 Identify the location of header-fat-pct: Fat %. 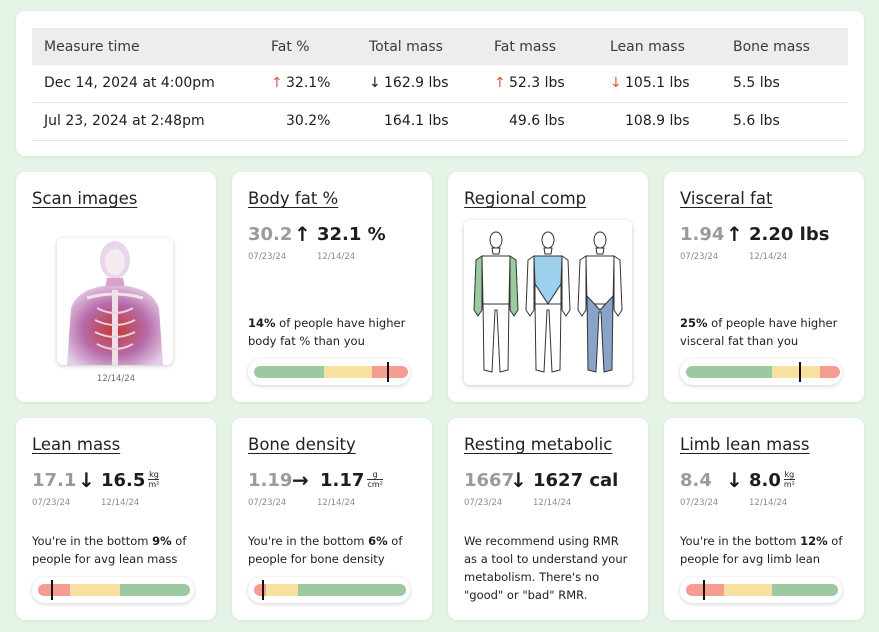
(290, 46).